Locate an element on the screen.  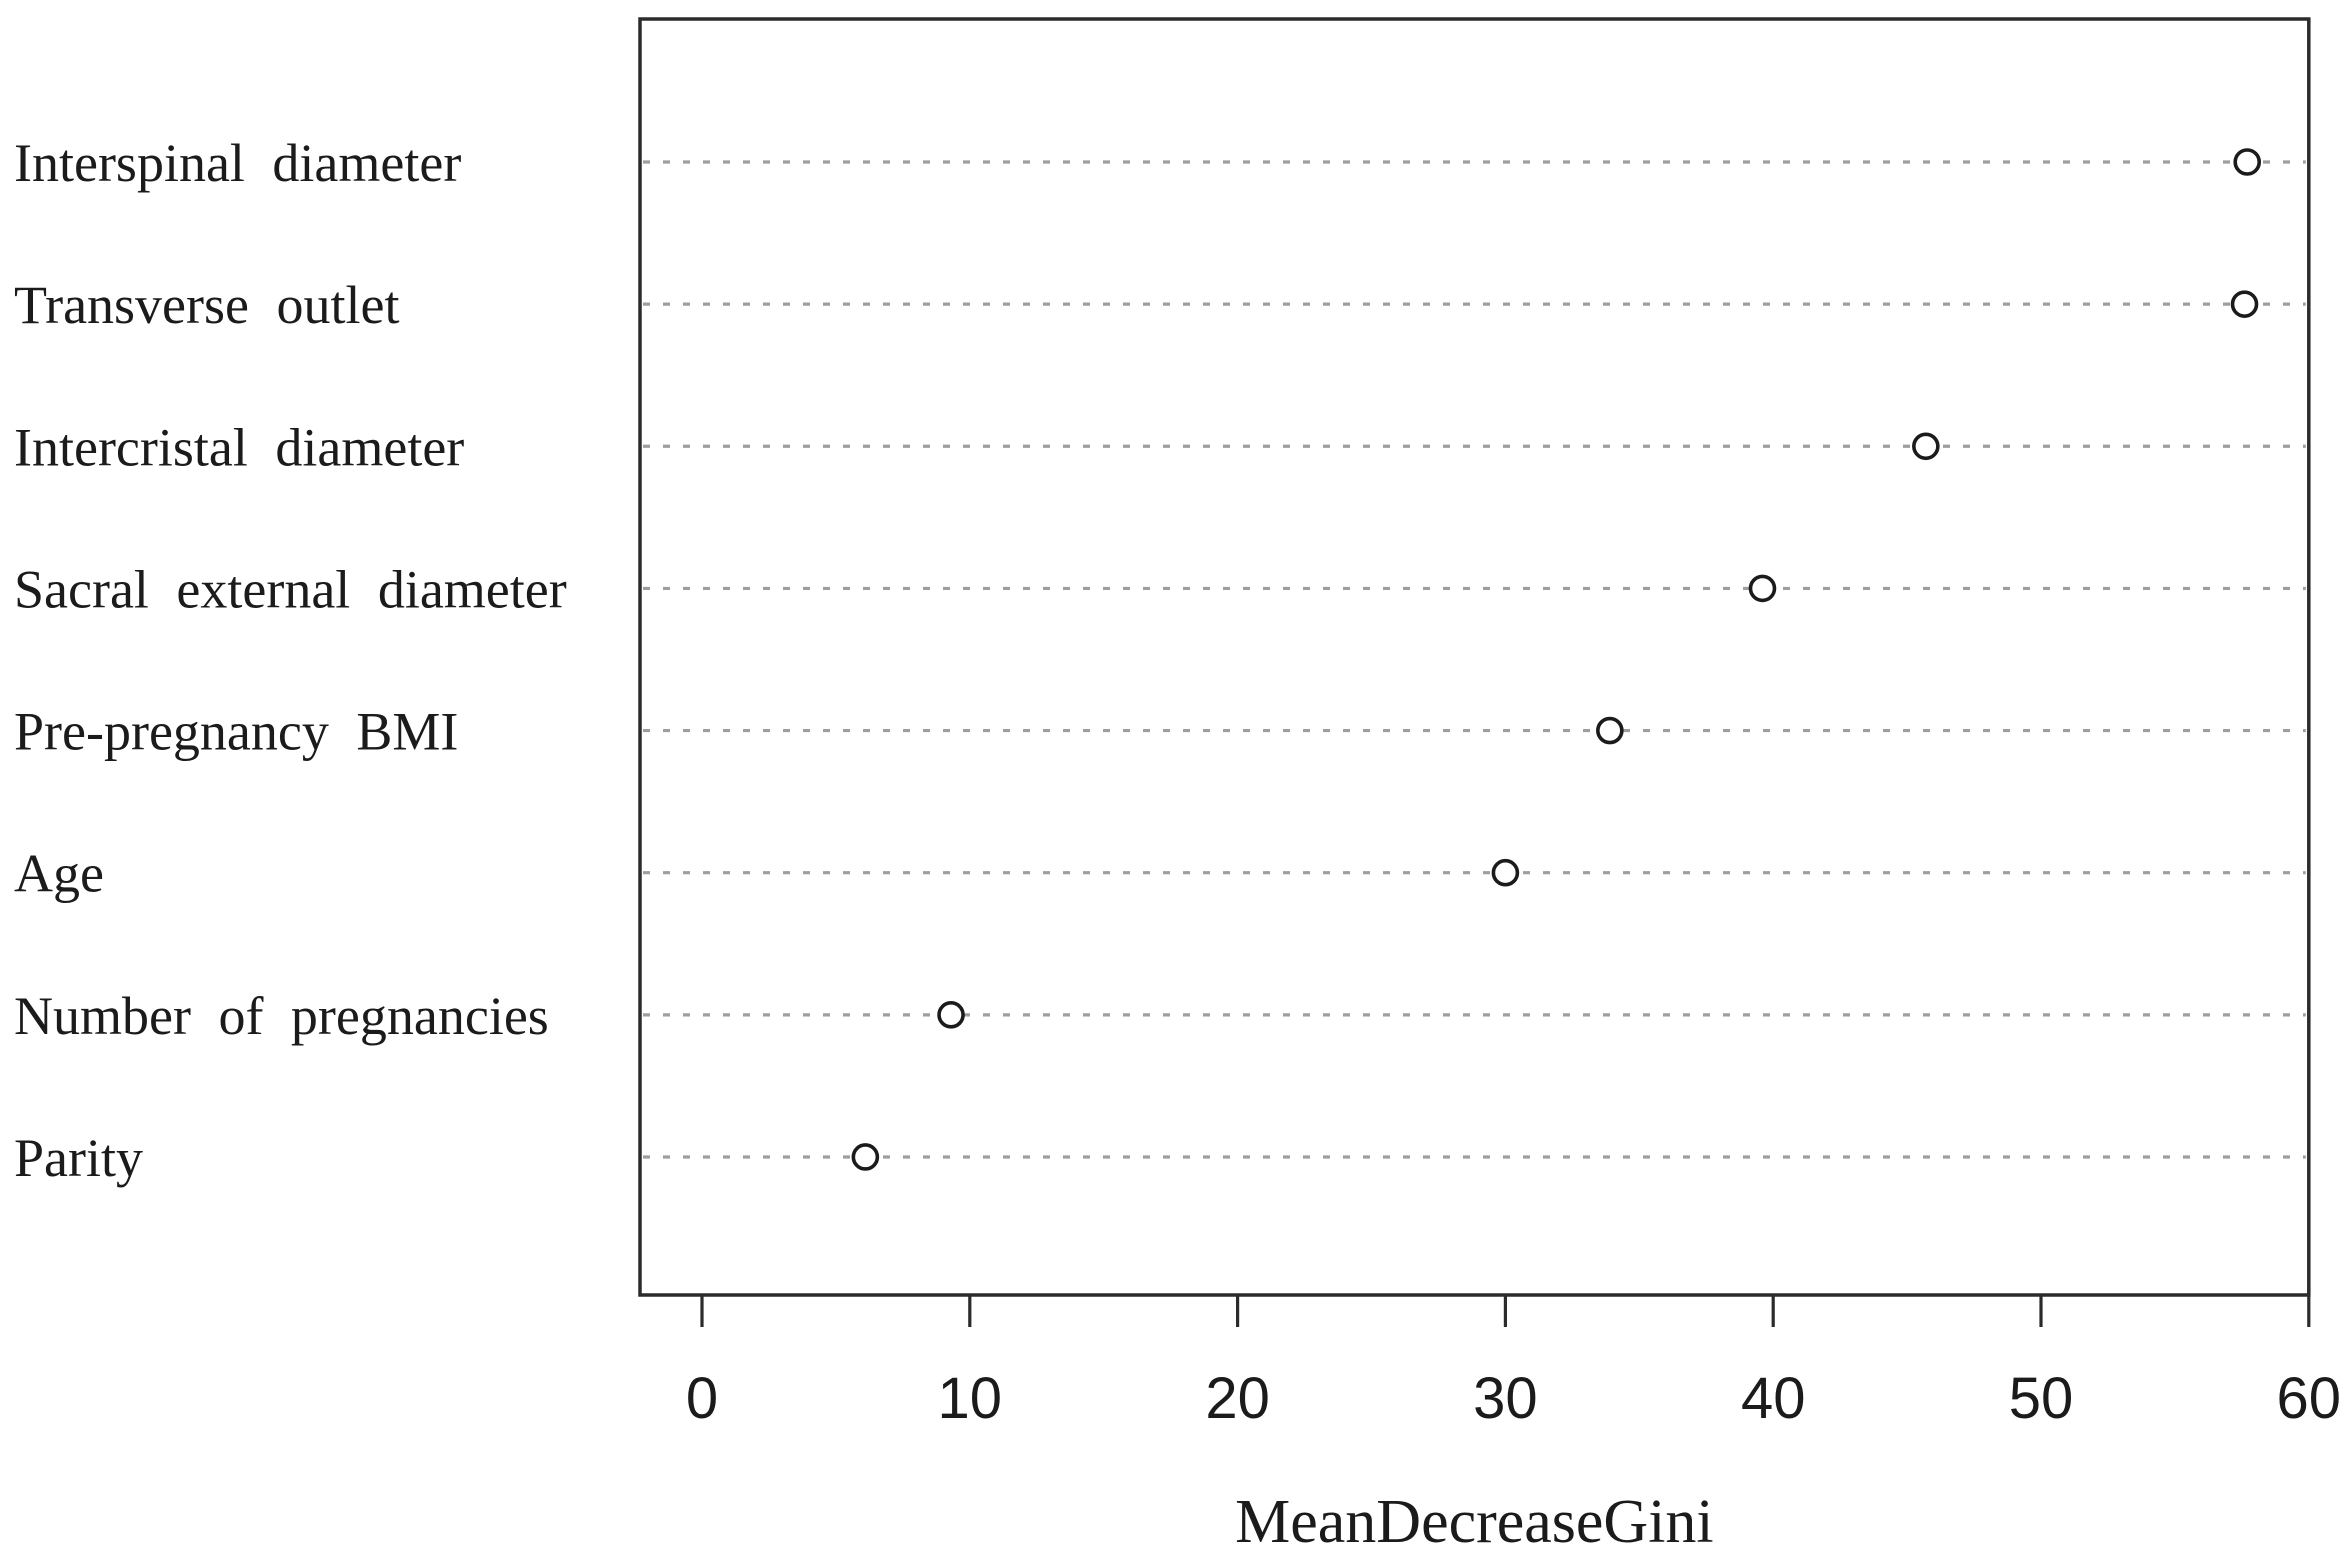
category-label: Number of pregnancies is located at coordinates (281, 1016).